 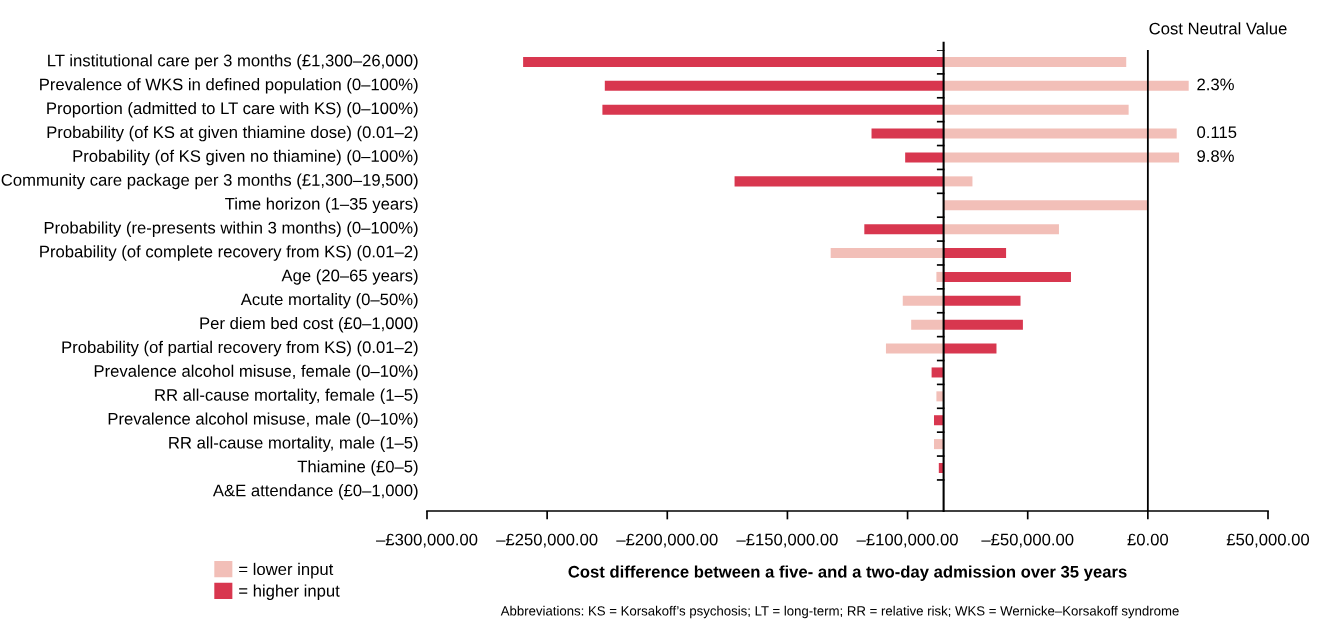 I want to click on y-tick-label: Probability (of KS given no thiamine) (0–100%), so click(x=245, y=157).